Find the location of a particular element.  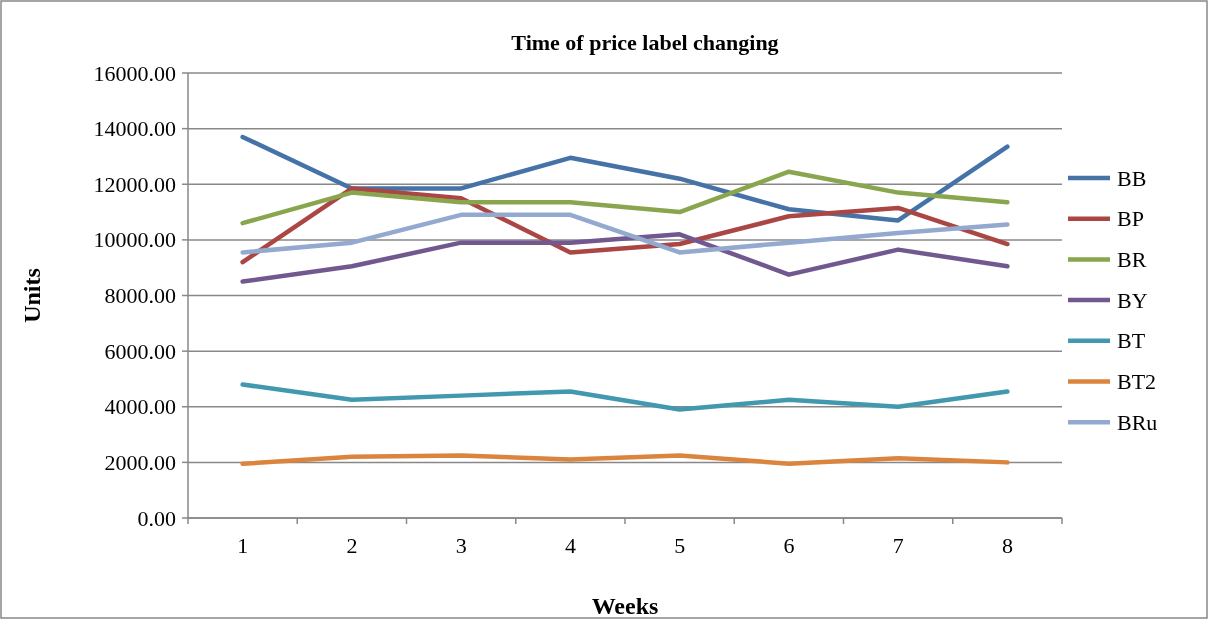

y-tick-label: 2000.00 is located at coordinates (140, 462).